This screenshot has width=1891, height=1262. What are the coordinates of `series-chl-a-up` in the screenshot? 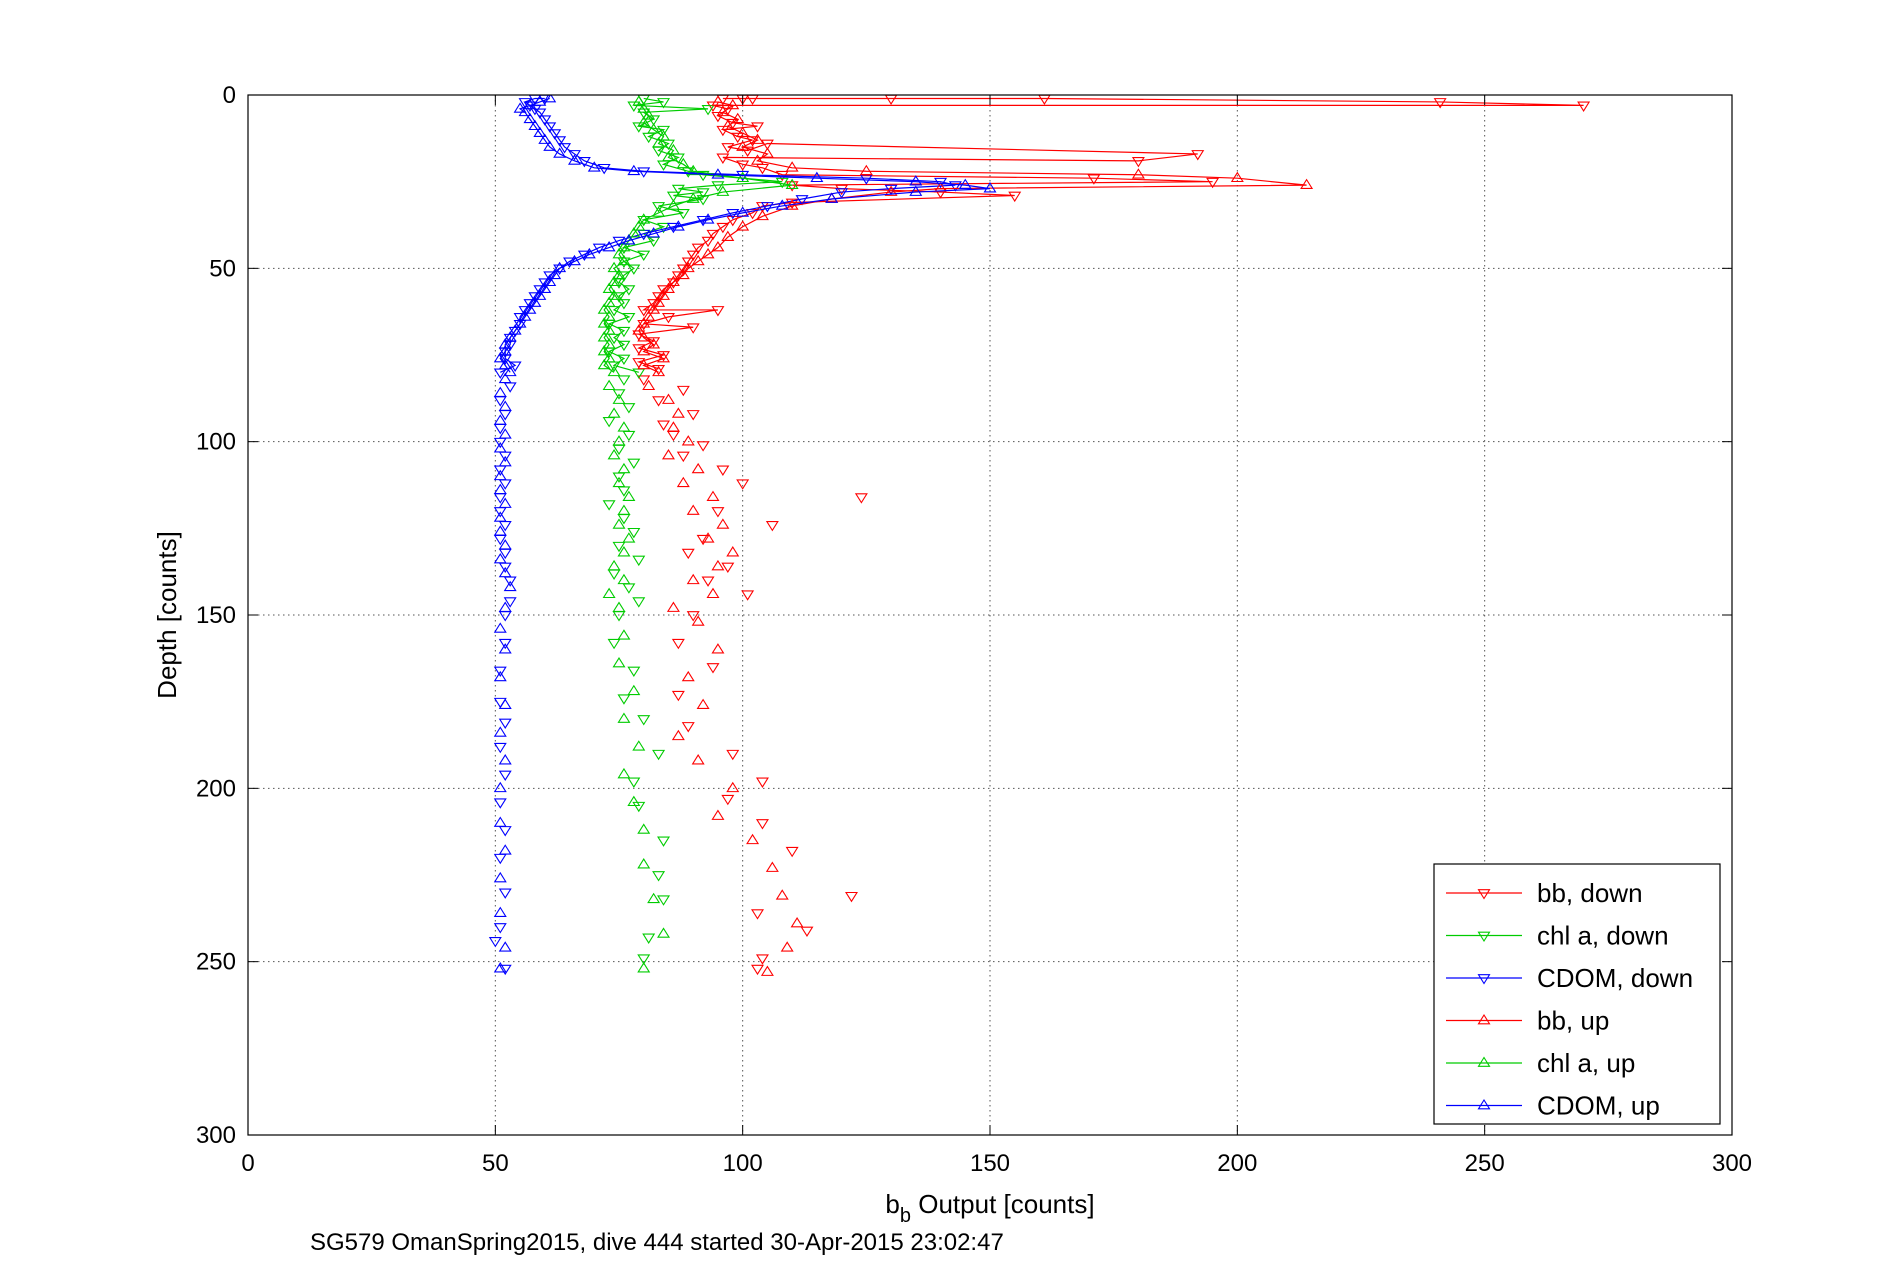 It's located at (698, 534).